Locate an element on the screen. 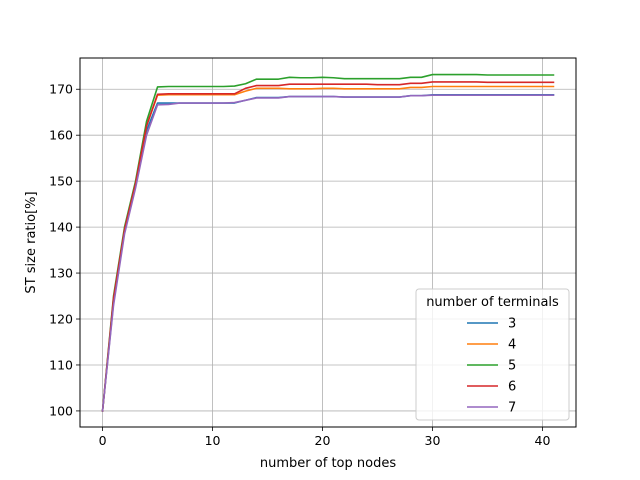 The width and height of the screenshot is (640, 480). x-tick-label: 0 is located at coordinates (103, 440).